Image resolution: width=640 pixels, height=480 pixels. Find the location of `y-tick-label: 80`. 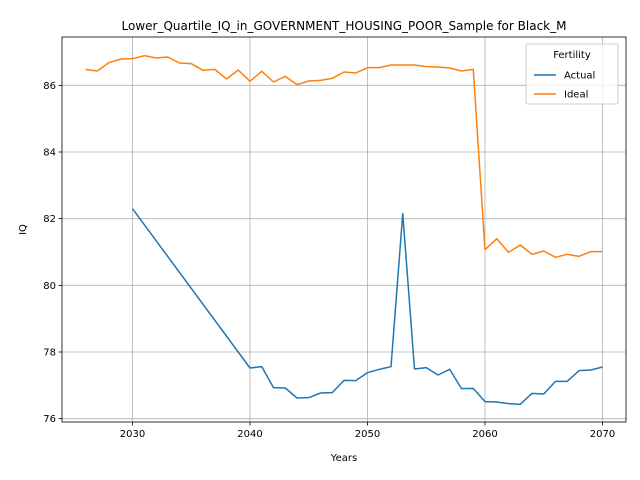

y-tick-label: 80 is located at coordinates (49, 286).